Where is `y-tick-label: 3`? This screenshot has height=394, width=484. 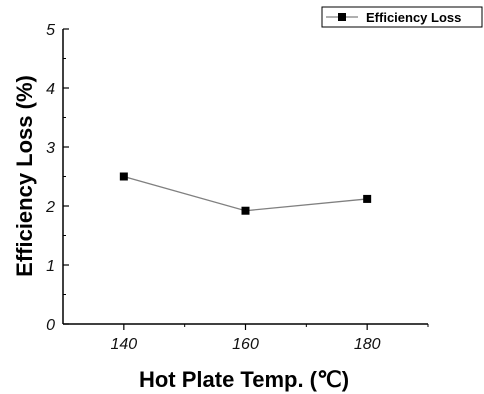
y-tick-label: 3 is located at coordinates (50, 148).